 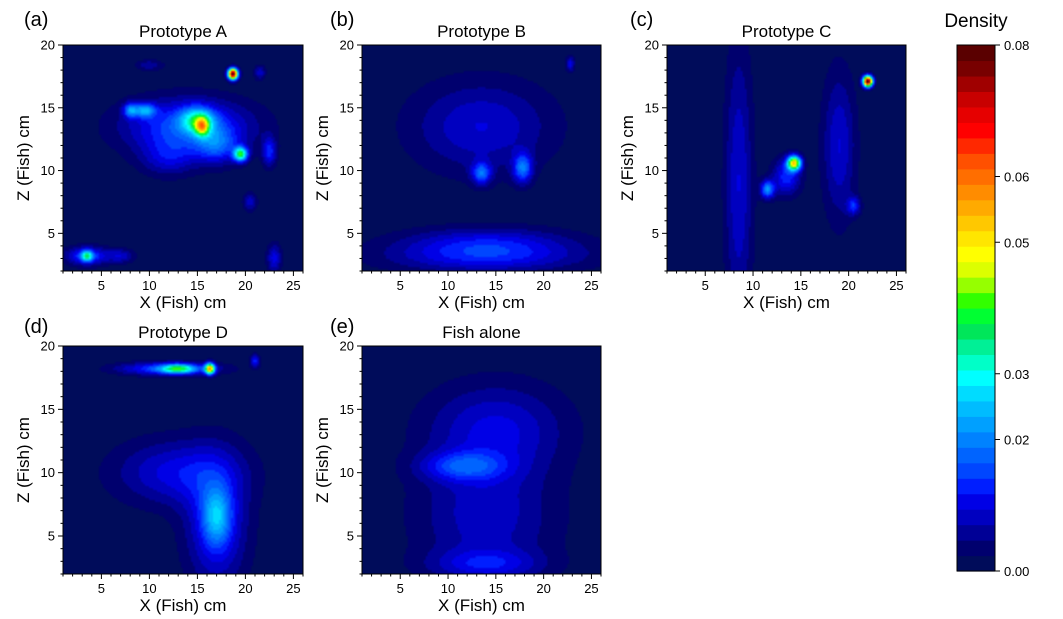 What do you see at coordinates (641, 20) in the screenshot?
I see `panel-label: (c)` at bounding box center [641, 20].